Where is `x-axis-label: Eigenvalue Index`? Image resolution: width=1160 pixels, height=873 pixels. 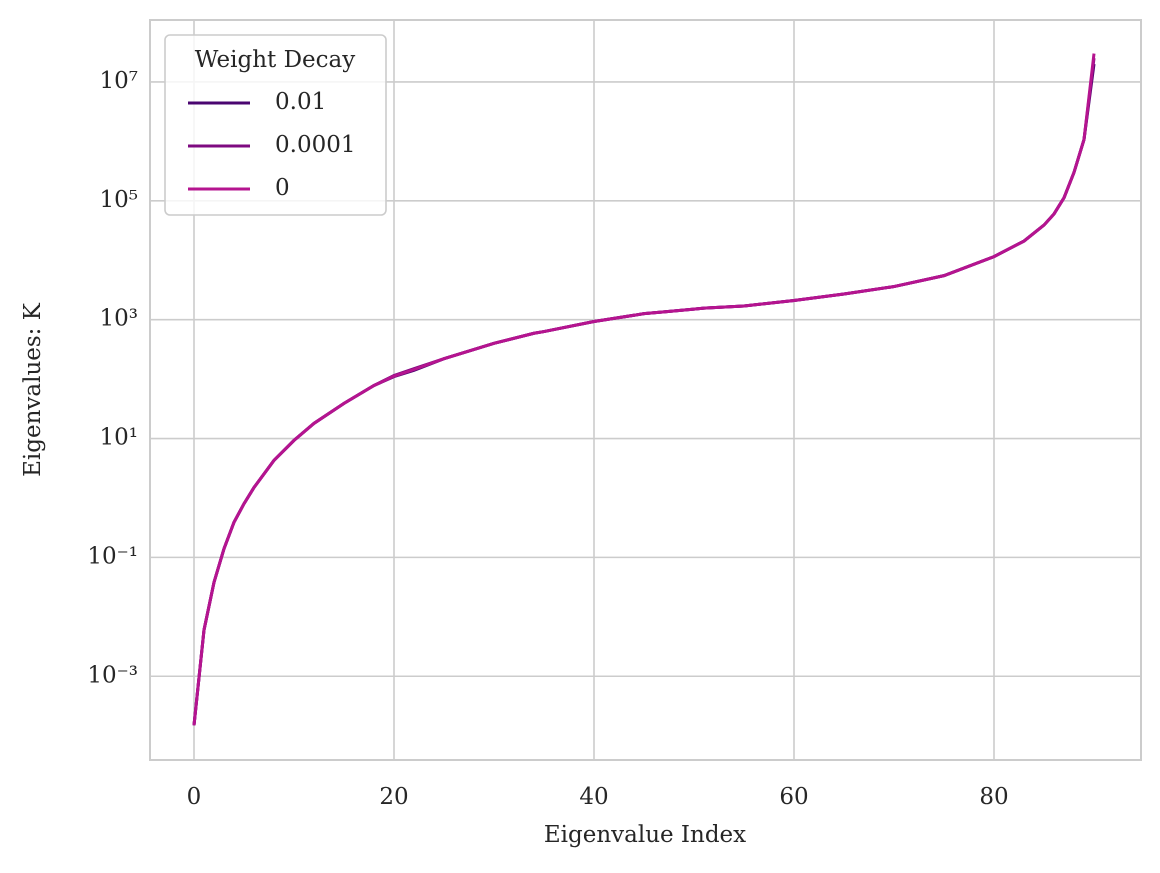 x-axis-label: Eigenvalue Index is located at coordinates (645, 835).